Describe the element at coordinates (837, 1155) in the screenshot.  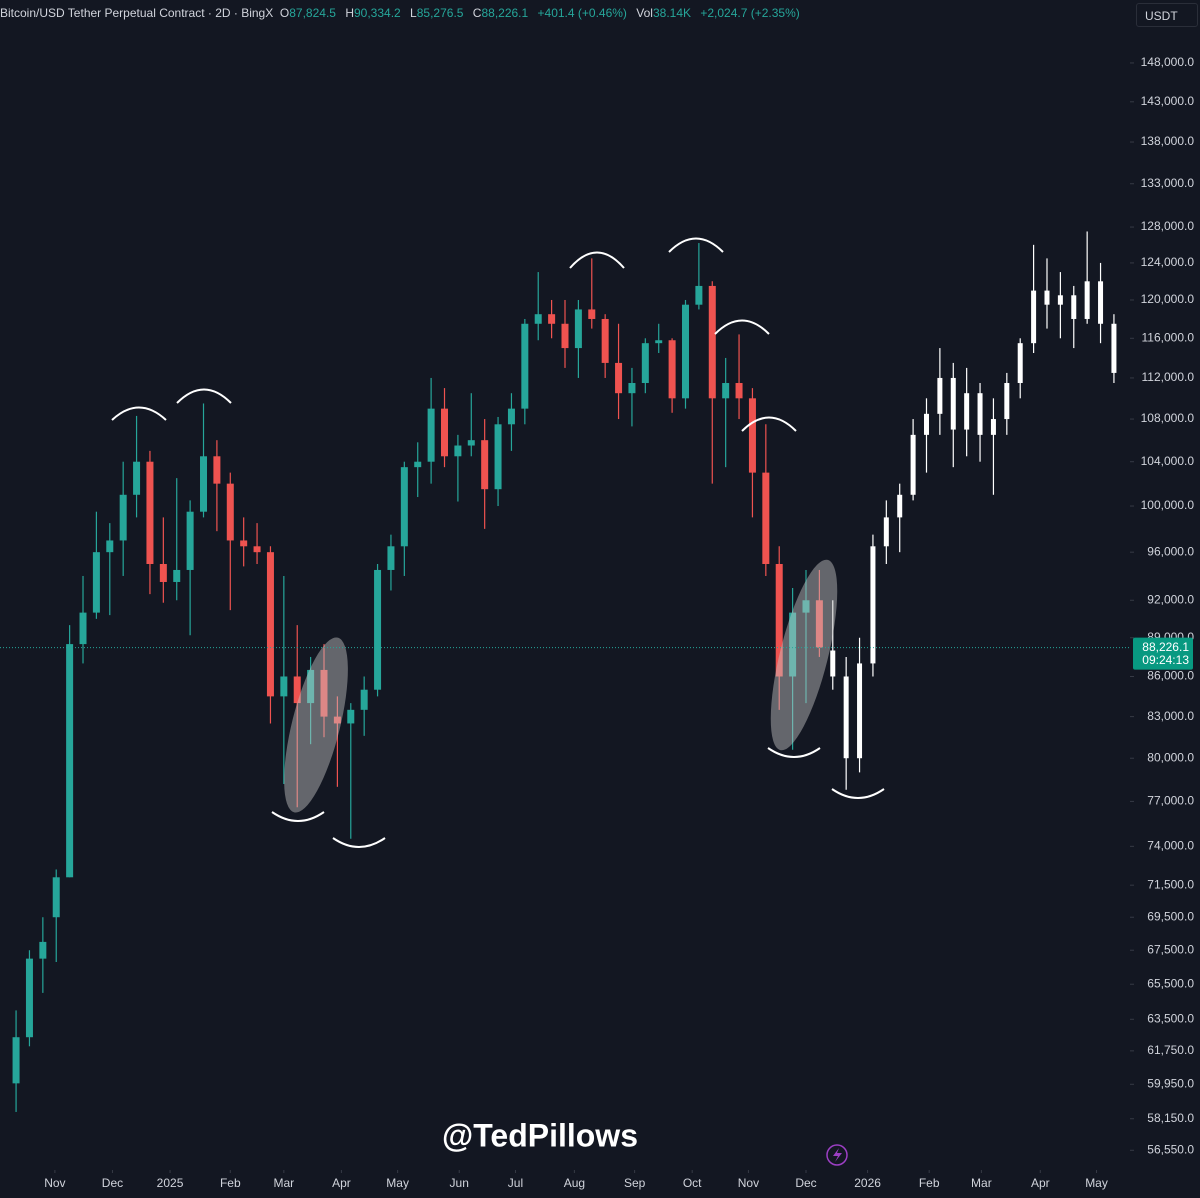
I see `lightning-icon` at that location.